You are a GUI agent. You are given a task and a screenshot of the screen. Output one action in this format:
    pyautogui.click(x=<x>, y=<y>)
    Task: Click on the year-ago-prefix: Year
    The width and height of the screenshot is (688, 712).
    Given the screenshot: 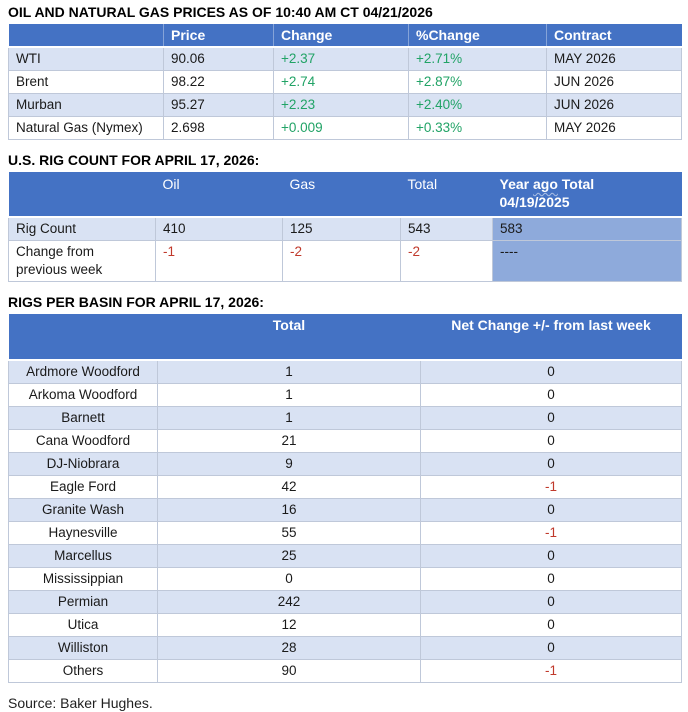 What is the action you would take?
    pyautogui.click(x=514, y=184)
    